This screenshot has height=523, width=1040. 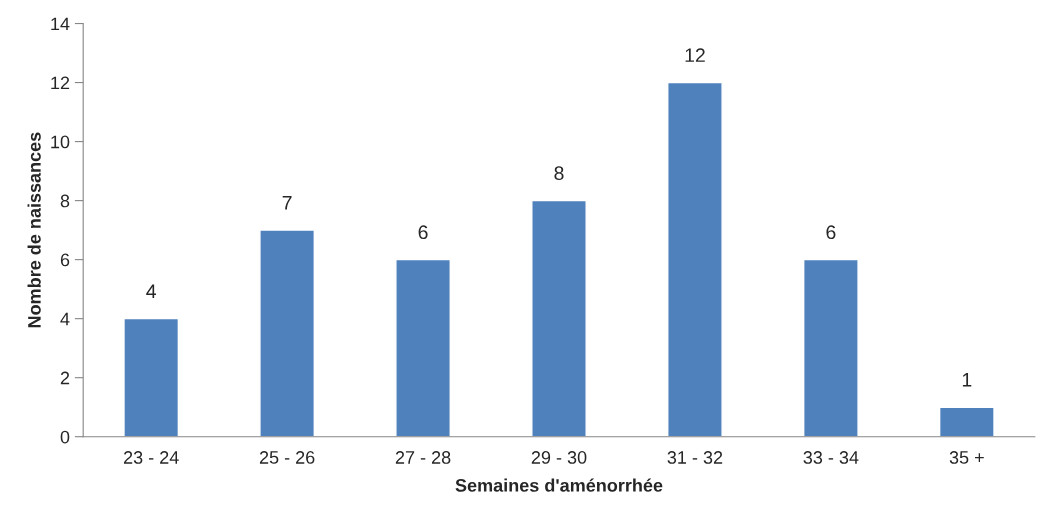 I want to click on data-label: 8, so click(x=559, y=173).